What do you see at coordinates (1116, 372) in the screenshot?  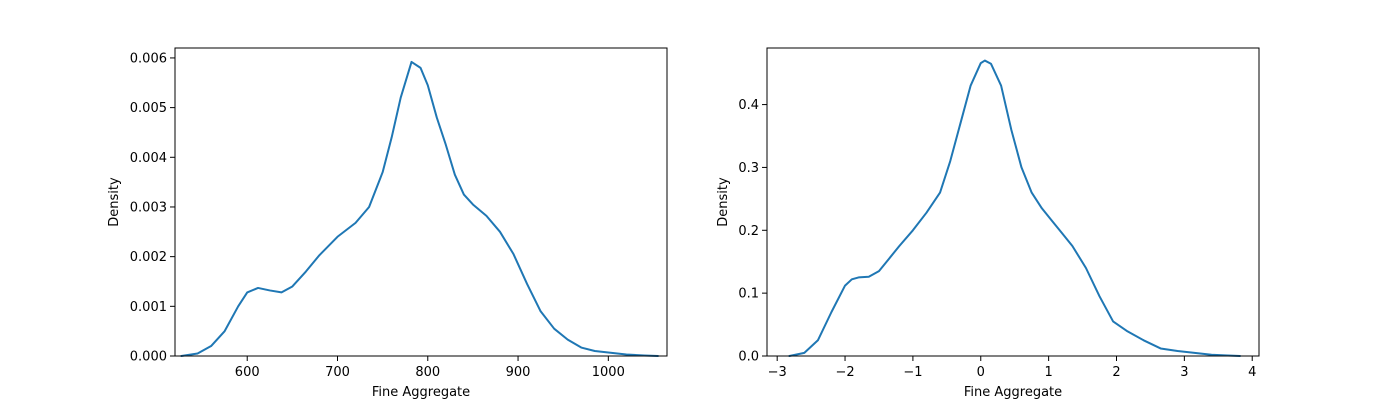 I see `x-tick-label: 2` at bounding box center [1116, 372].